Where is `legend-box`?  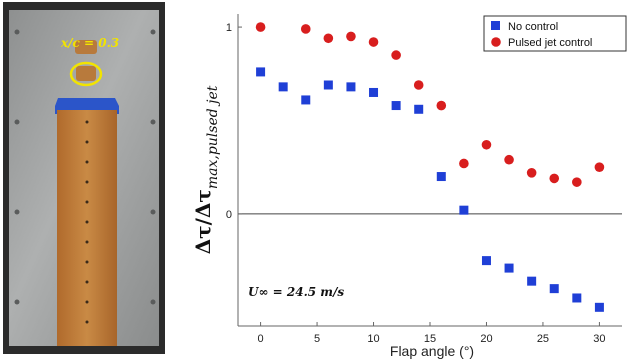
legend-box is located at coordinates (555, 33).